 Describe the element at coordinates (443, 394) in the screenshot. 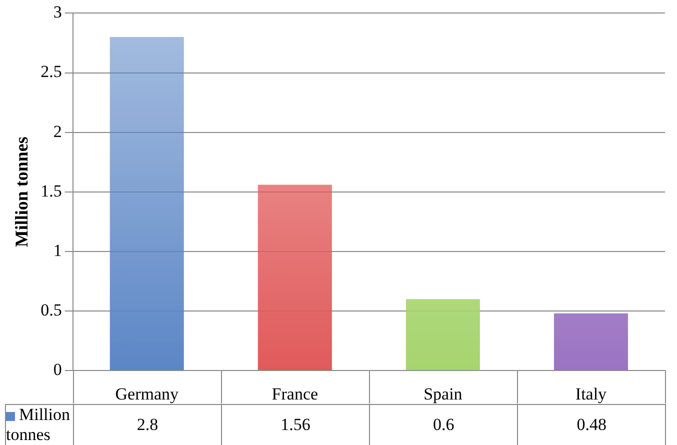

I see `x-tick-label: Spain` at that location.